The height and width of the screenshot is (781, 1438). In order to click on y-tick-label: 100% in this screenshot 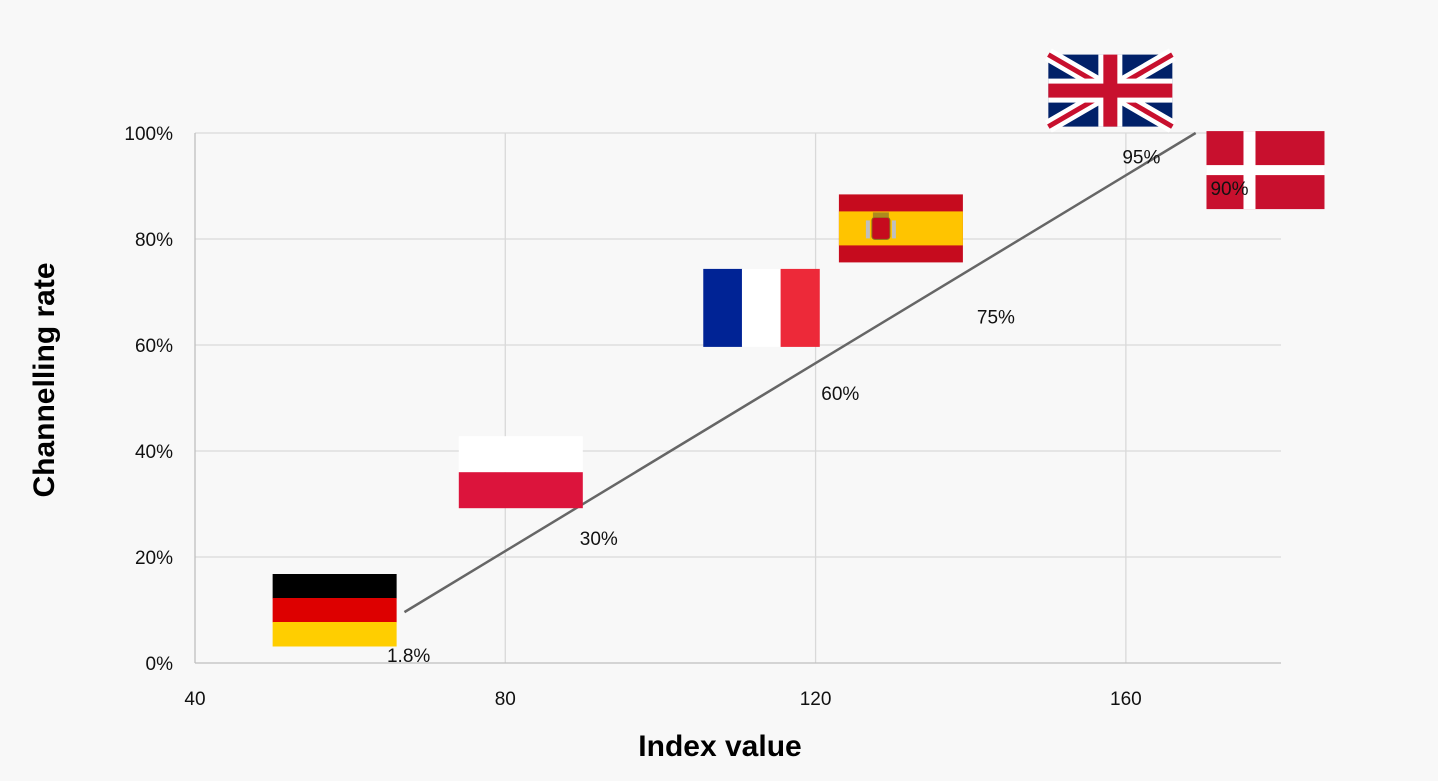, I will do `click(148, 134)`.